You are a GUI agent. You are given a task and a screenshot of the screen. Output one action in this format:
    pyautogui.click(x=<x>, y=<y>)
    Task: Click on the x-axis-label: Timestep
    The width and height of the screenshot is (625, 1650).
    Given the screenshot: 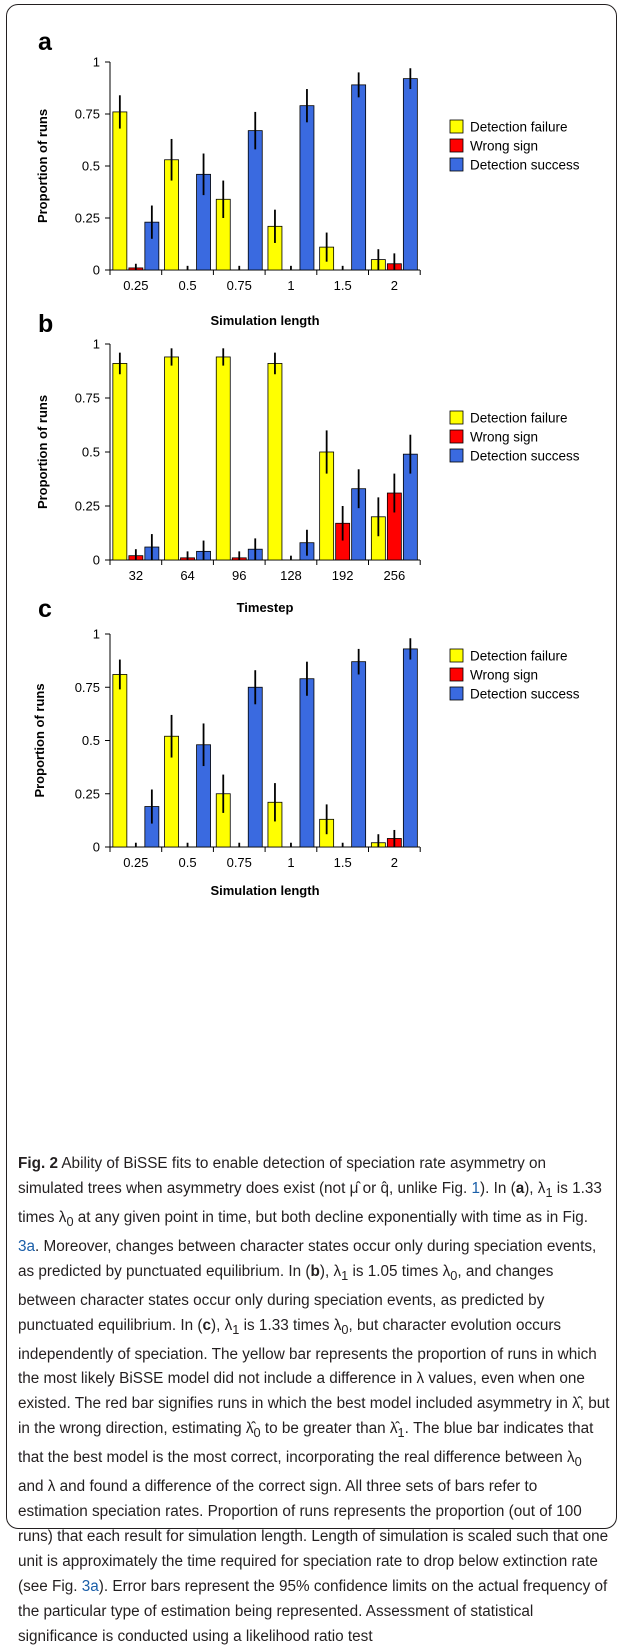 What is the action you would take?
    pyautogui.click(x=265, y=607)
    